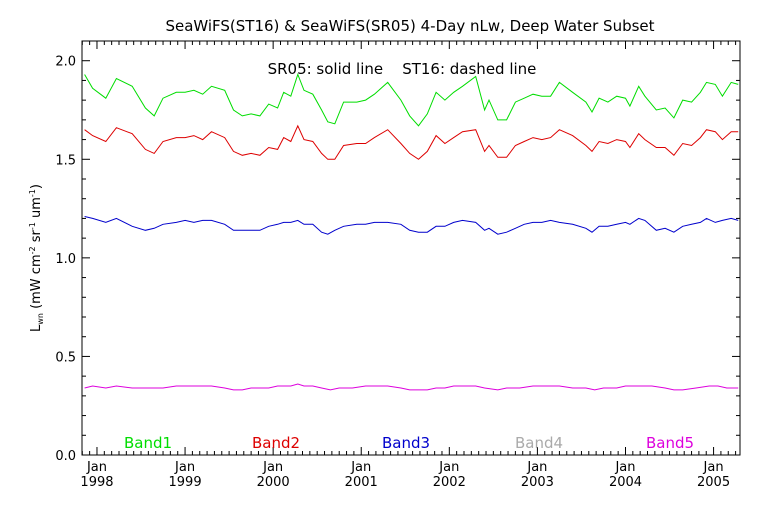  I want to click on series-line-band3, so click(411, 225).